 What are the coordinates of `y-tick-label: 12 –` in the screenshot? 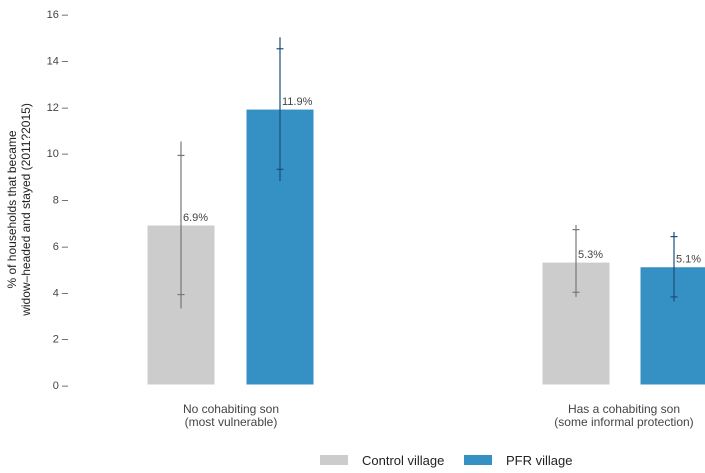 It's located at (58, 108).